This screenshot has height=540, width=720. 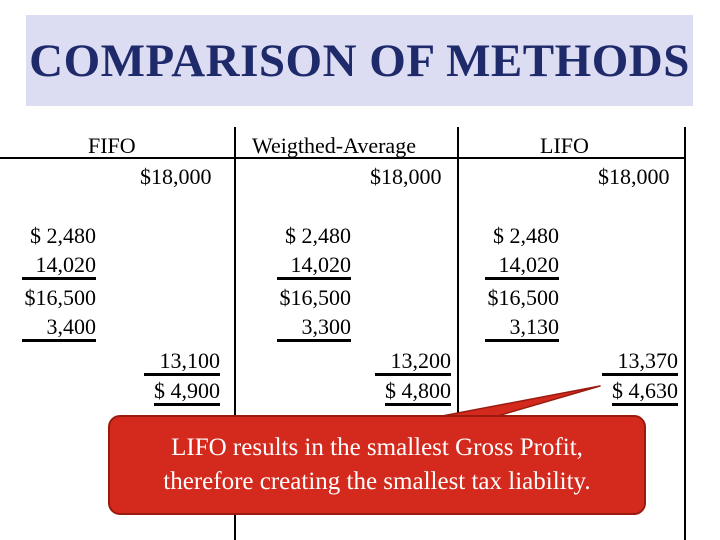 I want to click on page-title: COMPARISON OF METHODS, so click(x=359, y=60).